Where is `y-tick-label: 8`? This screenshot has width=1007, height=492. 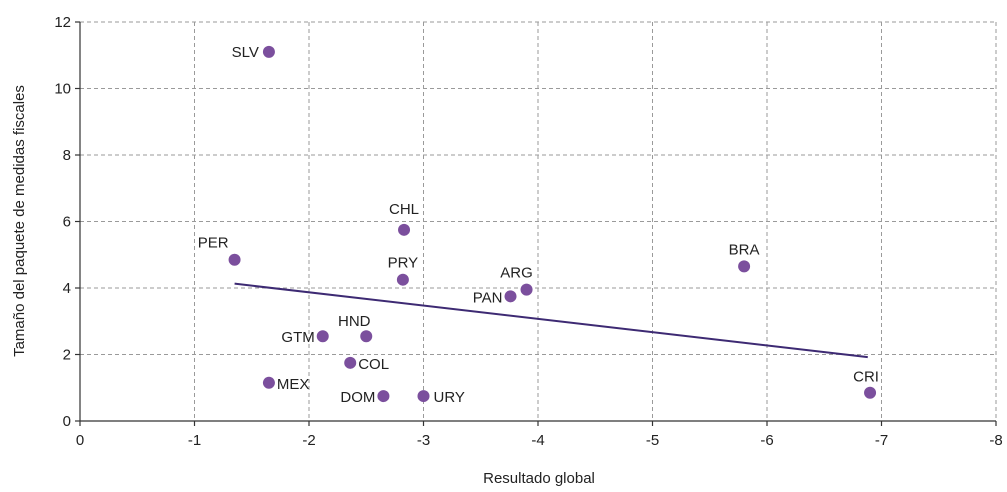 y-tick-label: 8 is located at coordinates (67, 155).